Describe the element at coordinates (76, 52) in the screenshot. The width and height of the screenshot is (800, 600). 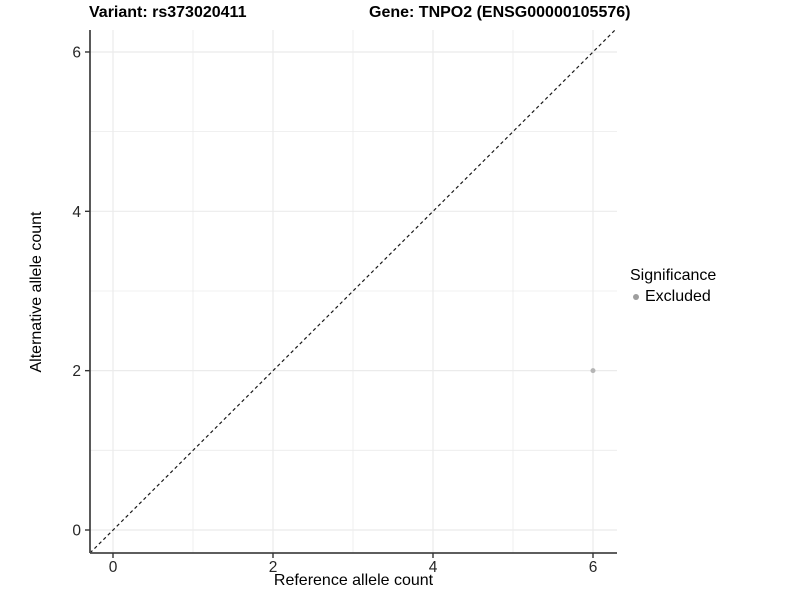
I see `y-tick-label: 6` at that location.